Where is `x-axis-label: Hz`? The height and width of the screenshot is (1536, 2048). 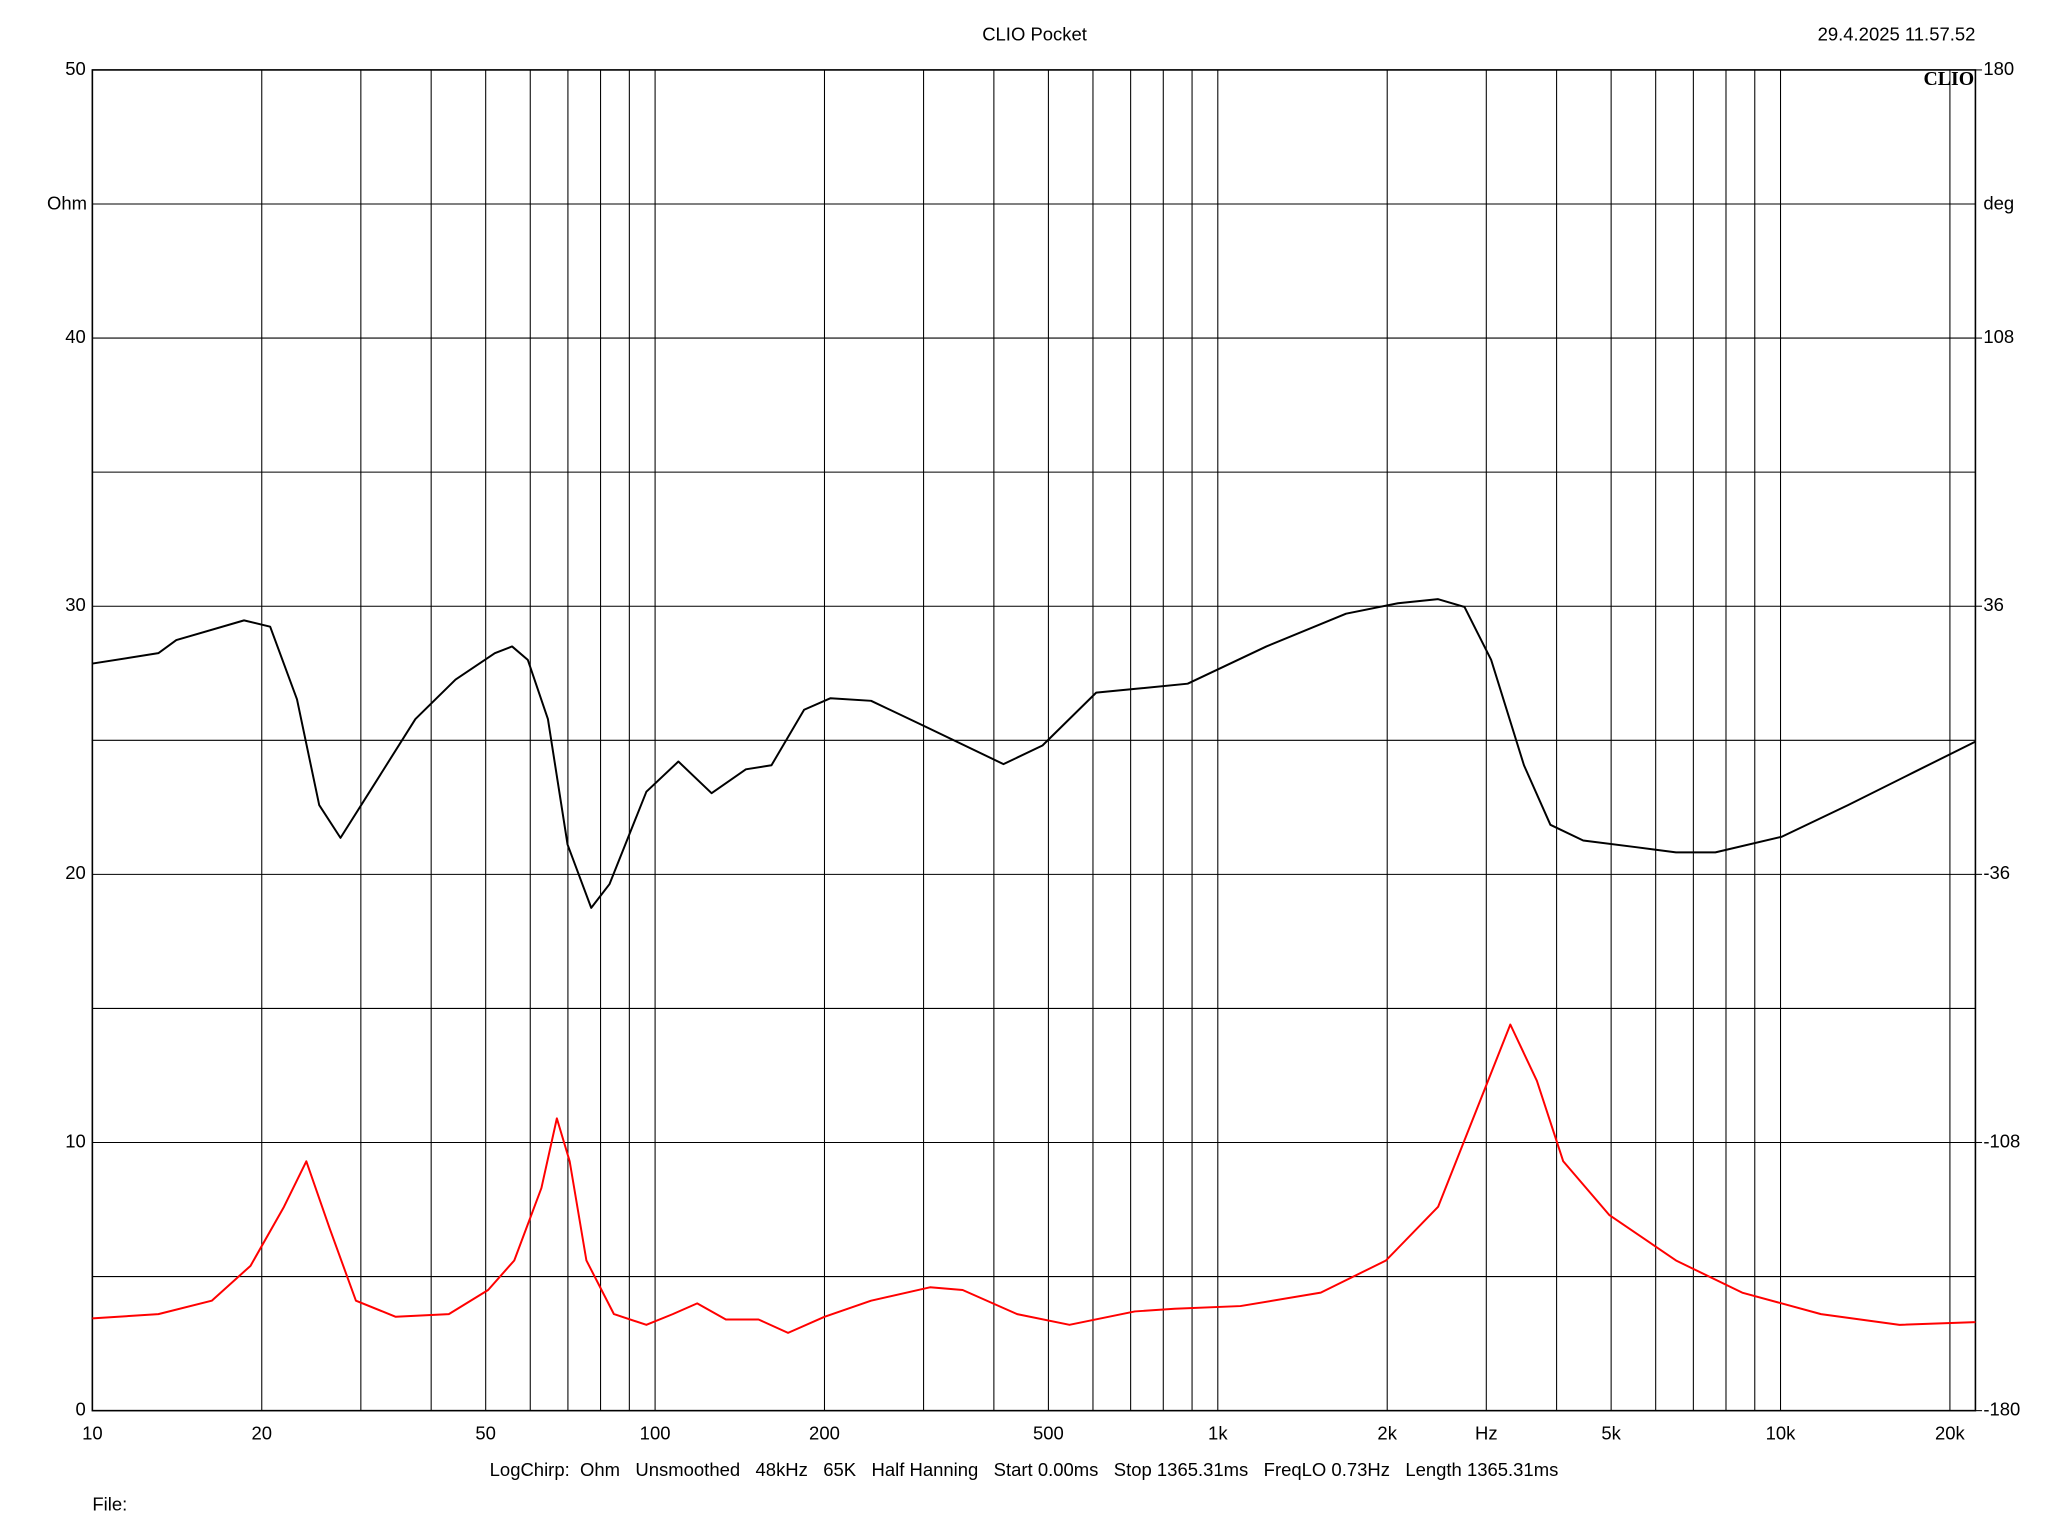
x-axis-label: Hz is located at coordinates (1486, 1432).